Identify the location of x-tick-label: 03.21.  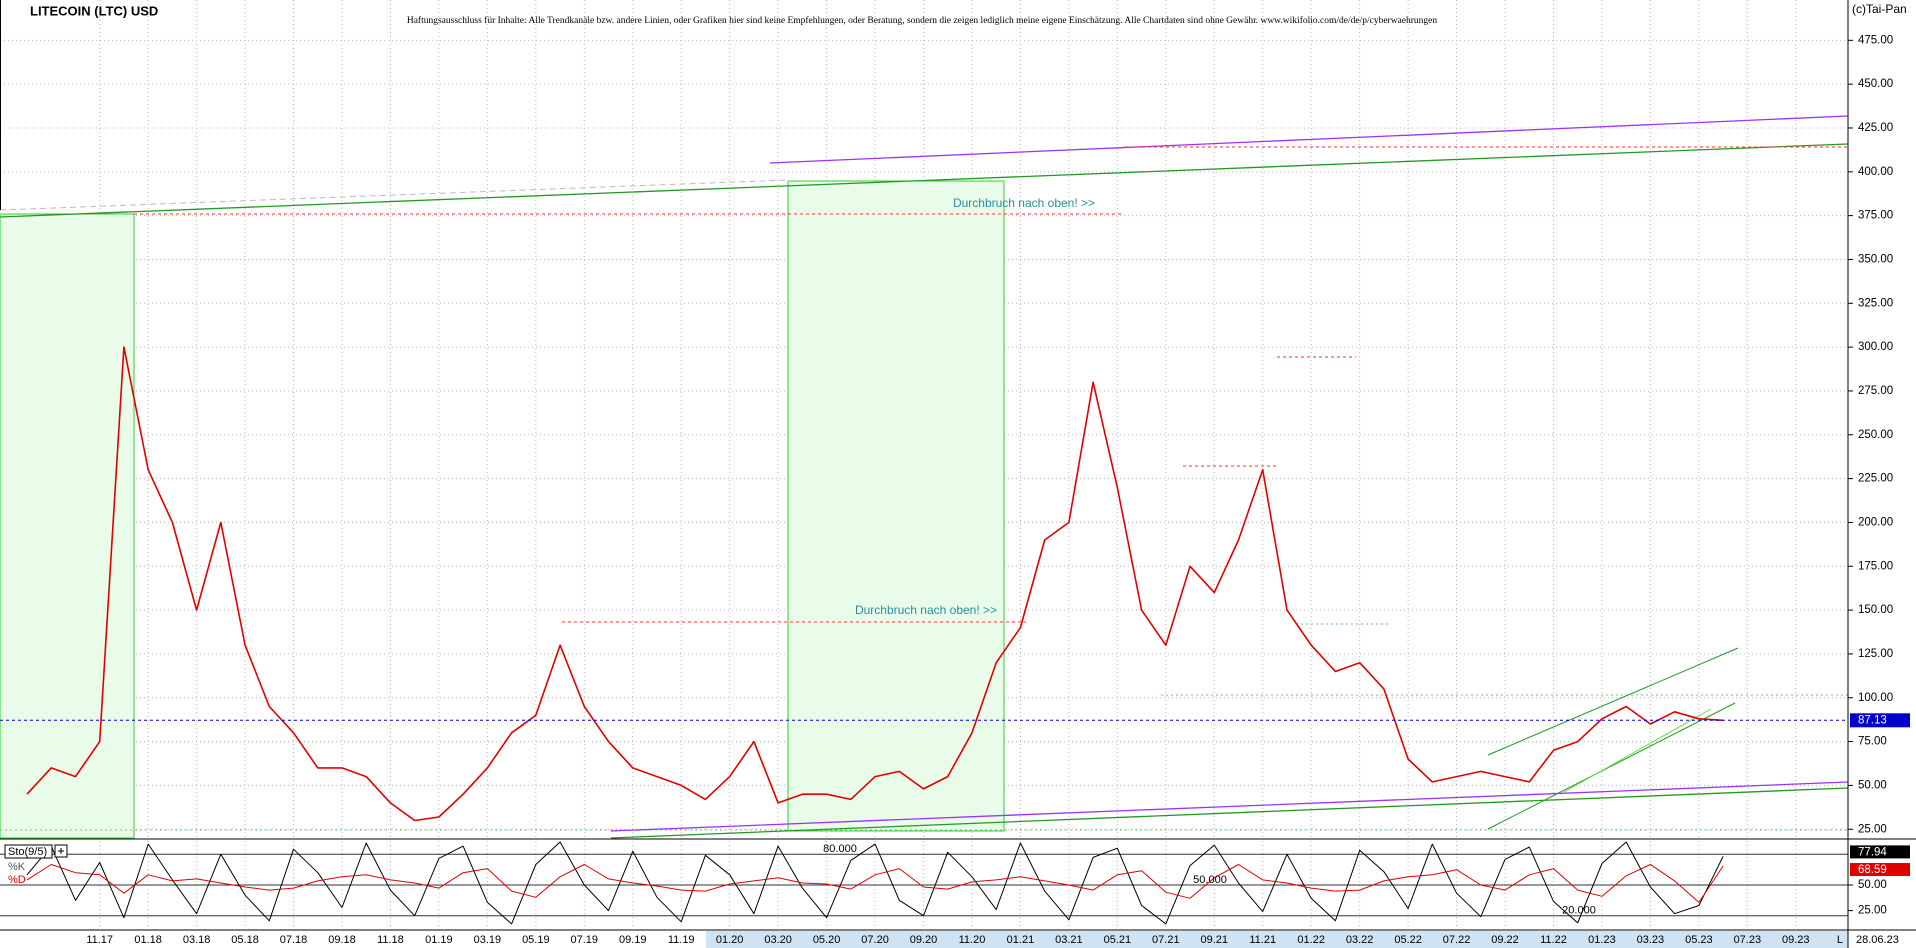
(1069, 940).